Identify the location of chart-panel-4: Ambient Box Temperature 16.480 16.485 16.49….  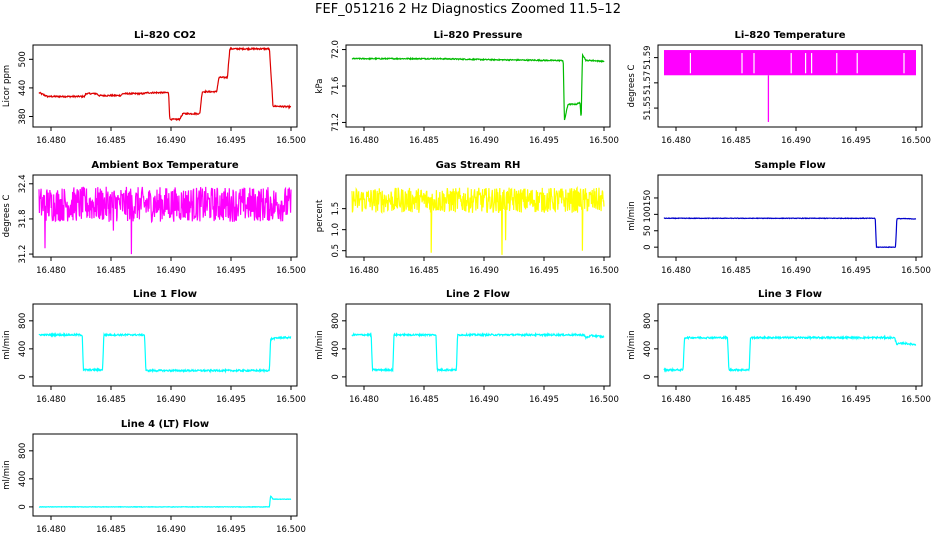
(154, 218).